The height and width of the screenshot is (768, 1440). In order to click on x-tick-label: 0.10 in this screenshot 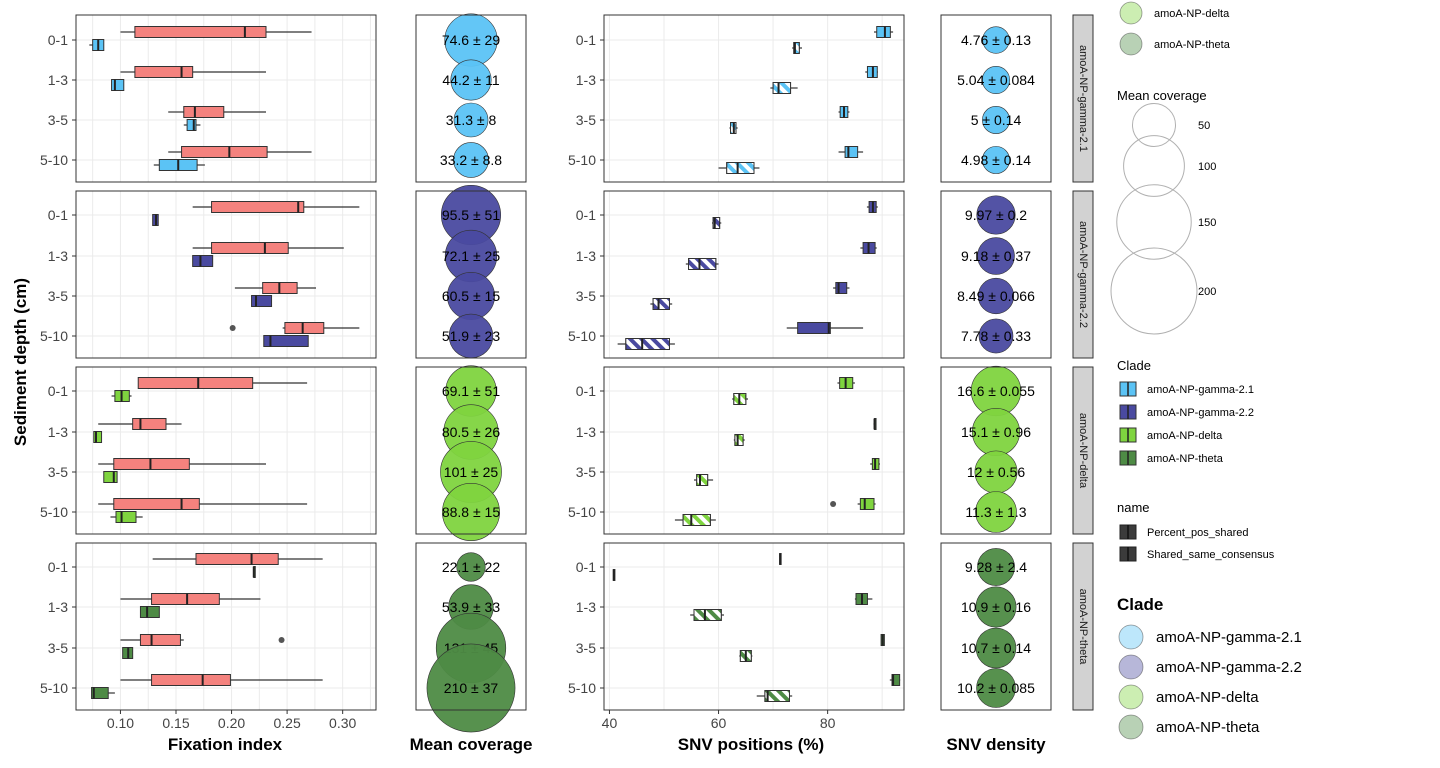, I will do `click(120, 723)`.